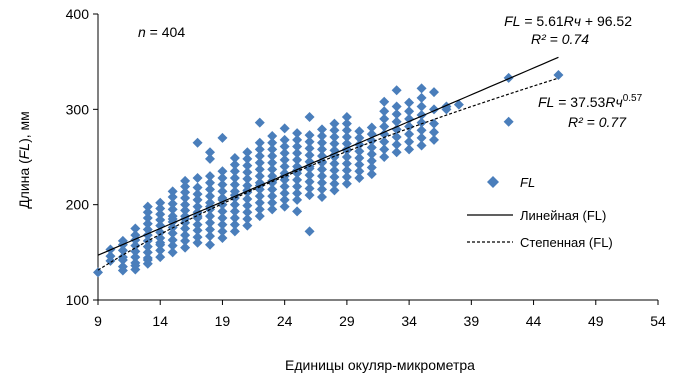  What do you see at coordinates (380, 365) in the screenshot?
I see `x-axis-title: Единицы окуляр-микрометра` at bounding box center [380, 365].